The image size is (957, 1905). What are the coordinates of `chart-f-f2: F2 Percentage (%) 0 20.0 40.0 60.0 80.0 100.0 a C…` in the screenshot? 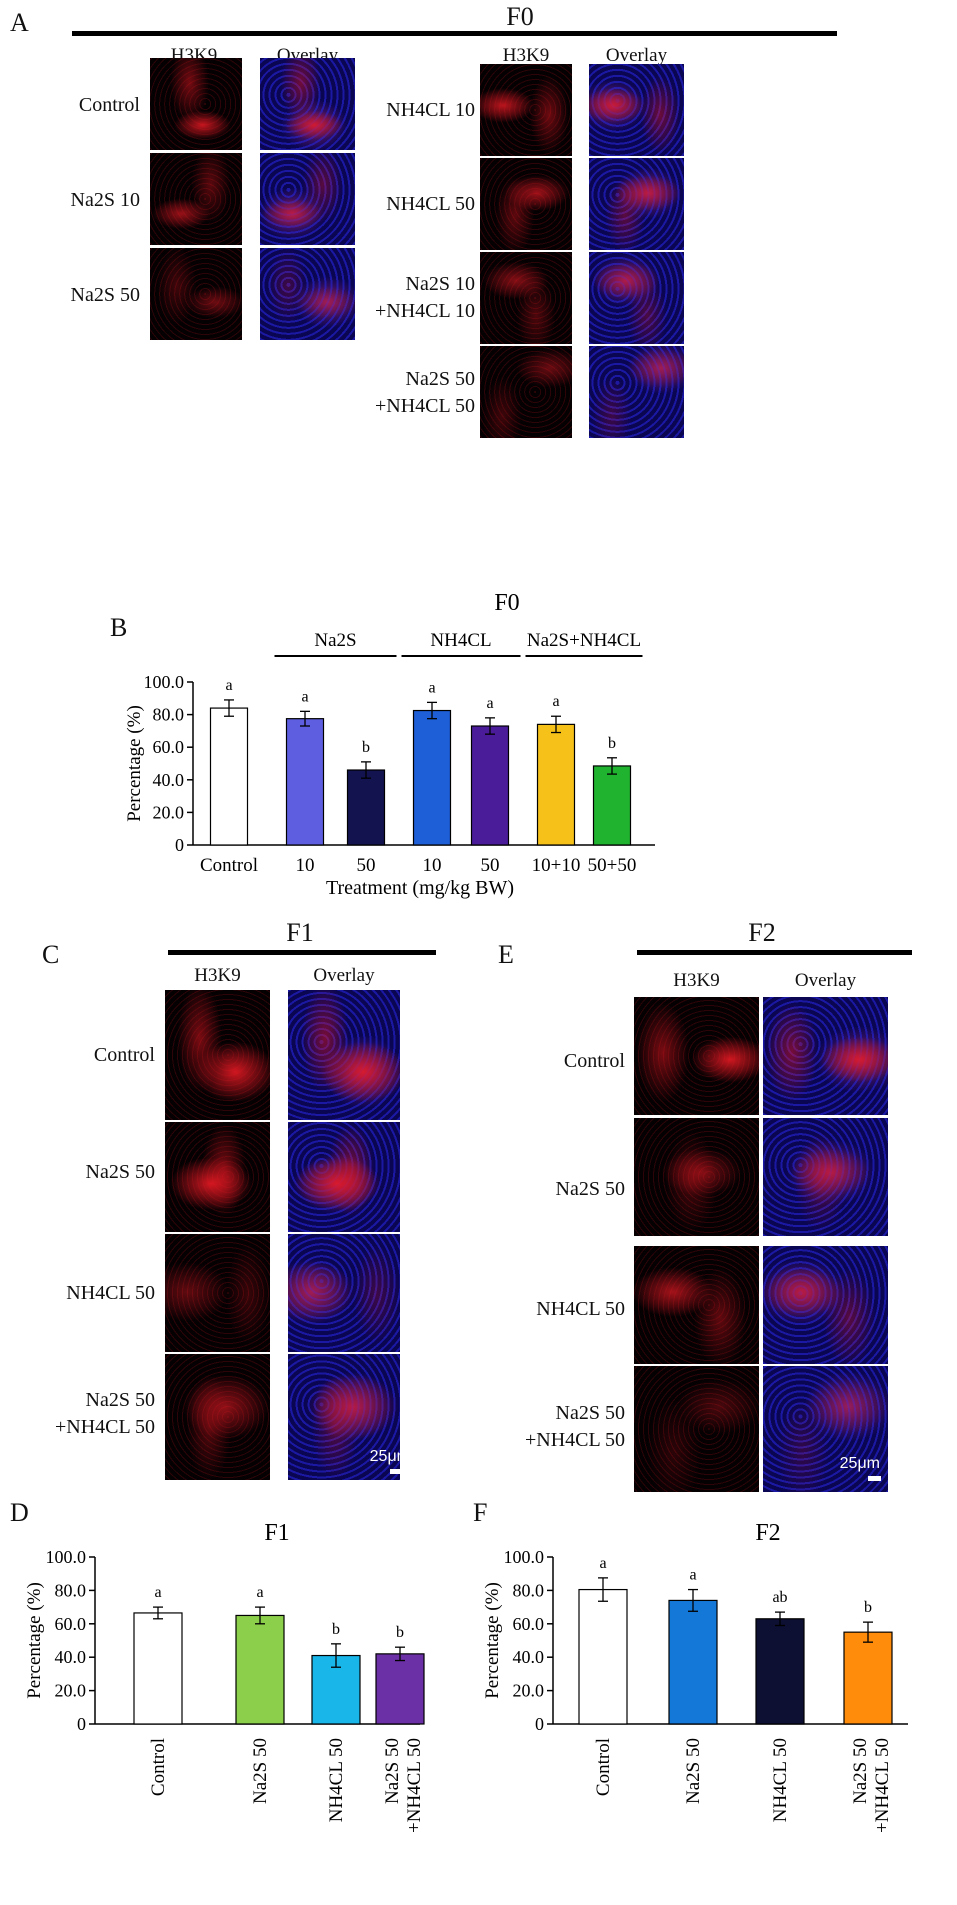 It's located at (695, 1676).